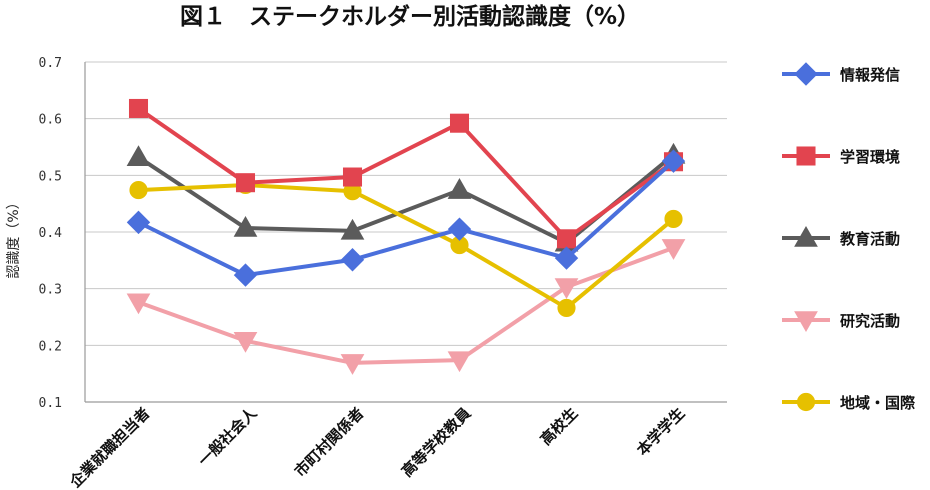 Image resolution: width=930 pixels, height=490 pixels. What do you see at coordinates (228, 436) in the screenshot?
I see `x-tick-label: 一般社会人` at bounding box center [228, 436].